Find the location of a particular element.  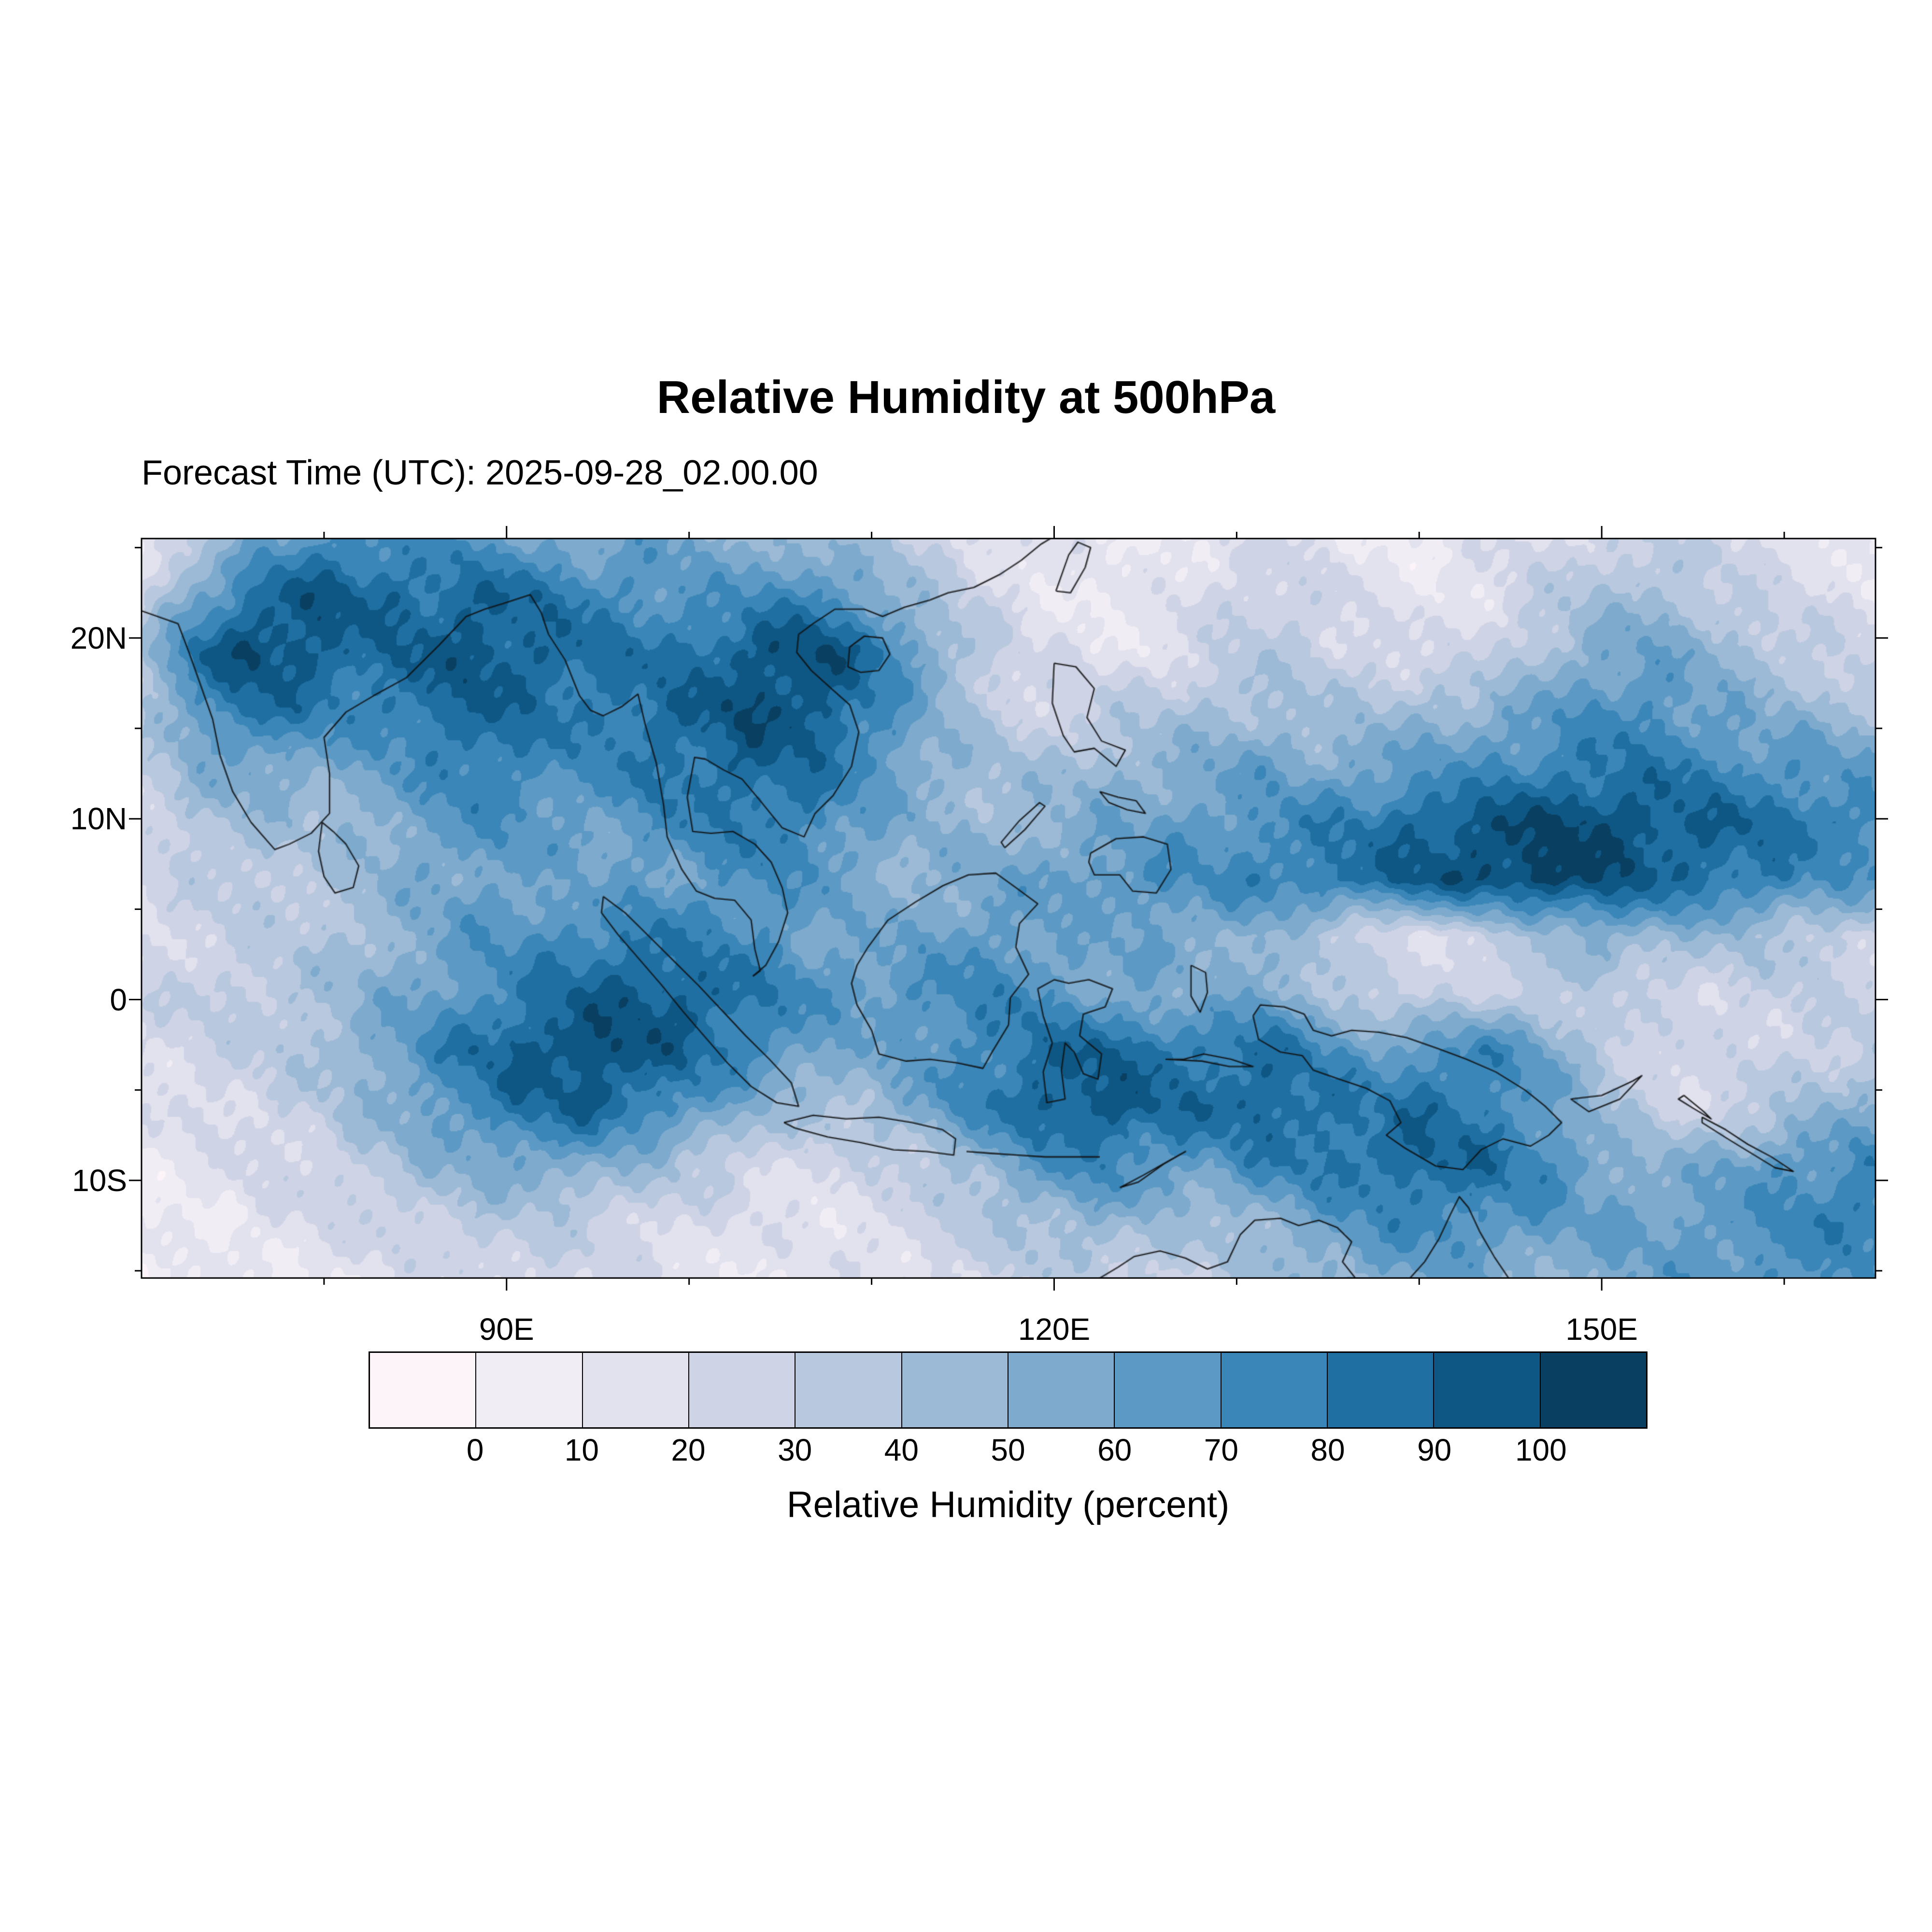

colorbar-tick-label: 100 is located at coordinates (1541, 1450).